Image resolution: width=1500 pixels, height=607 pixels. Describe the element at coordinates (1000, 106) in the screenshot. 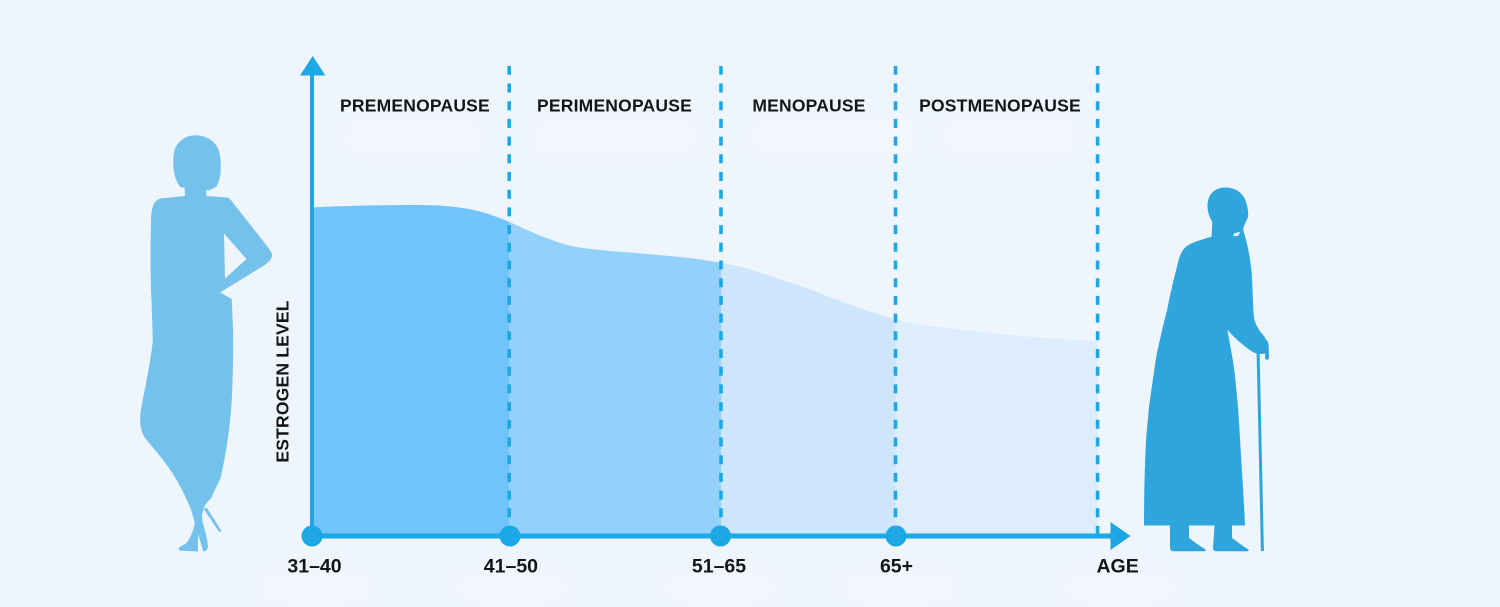

I see `svg-text: POSTMENOPAUSE` at that location.